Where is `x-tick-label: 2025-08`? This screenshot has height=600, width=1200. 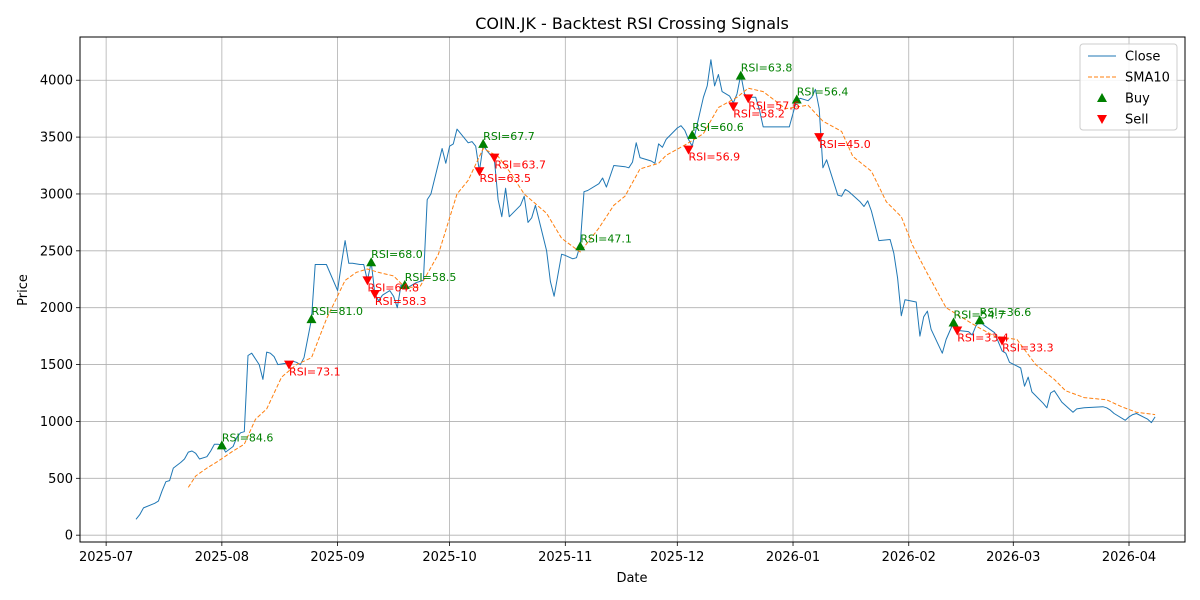 x-tick-label: 2025-08 is located at coordinates (222, 557).